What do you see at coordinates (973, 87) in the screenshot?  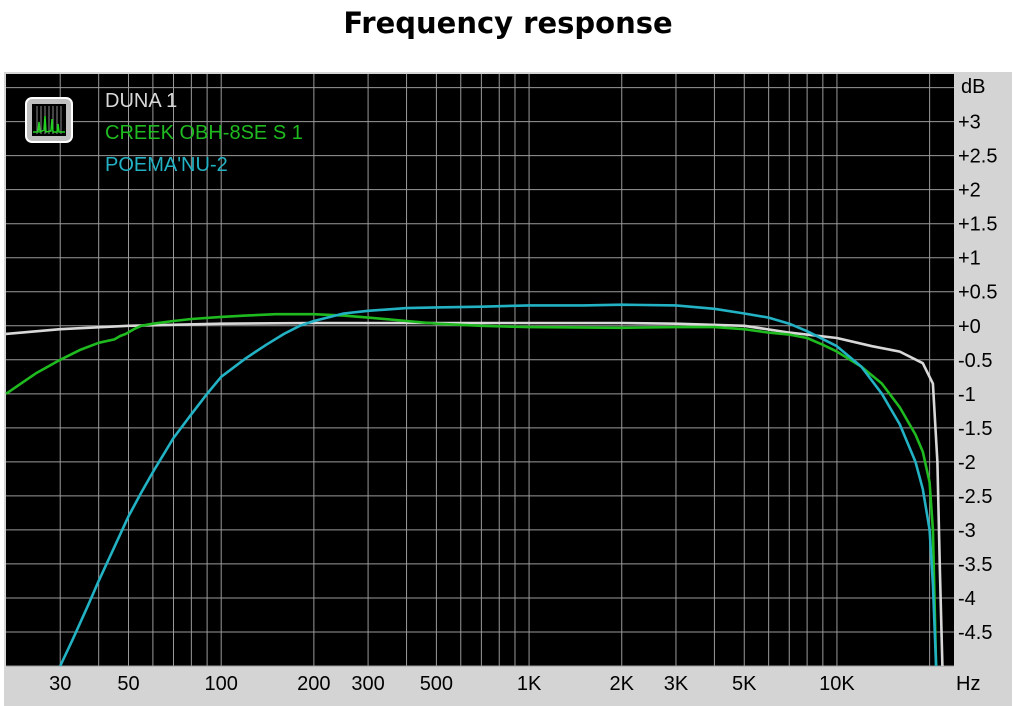 I see `y-axis-label: dB` at bounding box center [973, 87].